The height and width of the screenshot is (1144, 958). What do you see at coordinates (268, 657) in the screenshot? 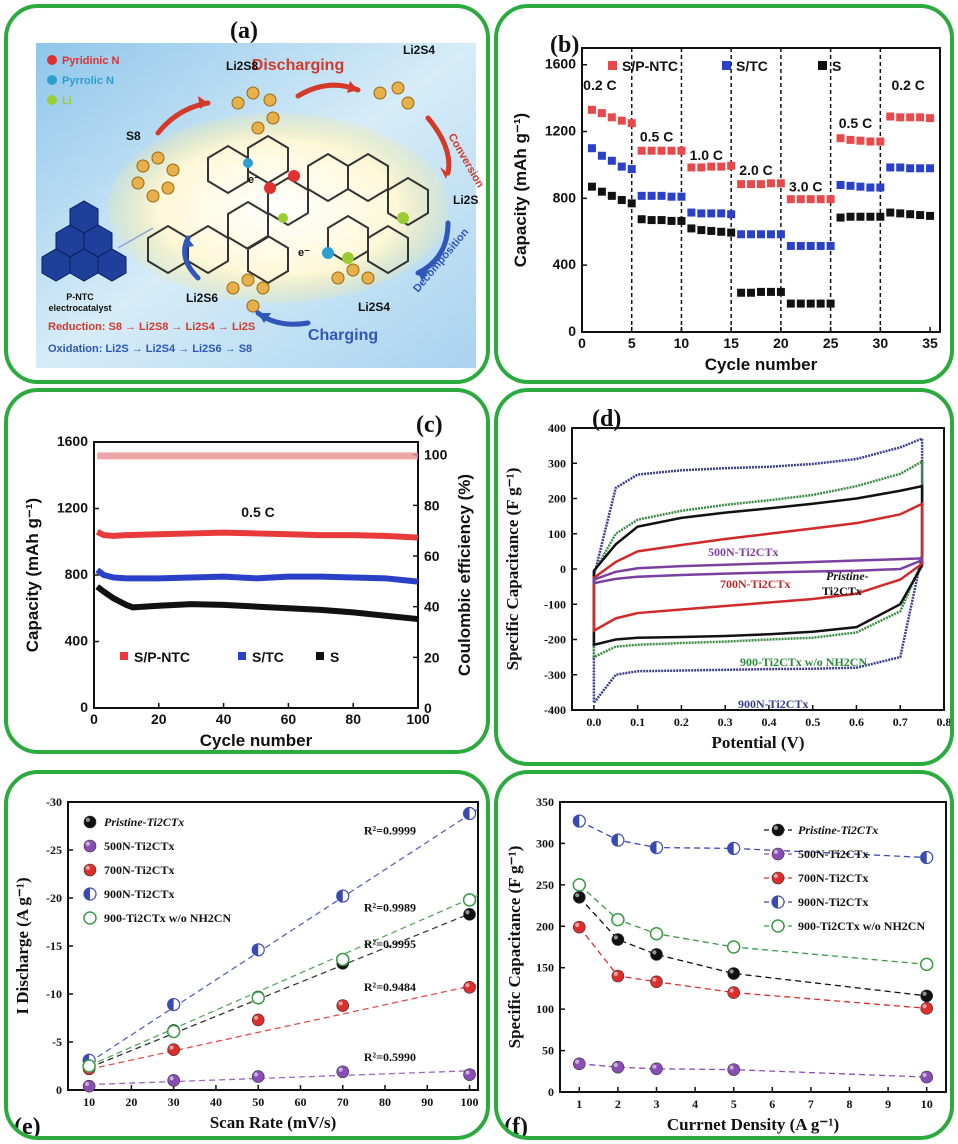
I see `legend-label: S/TC` at bounding box center [268, 657].